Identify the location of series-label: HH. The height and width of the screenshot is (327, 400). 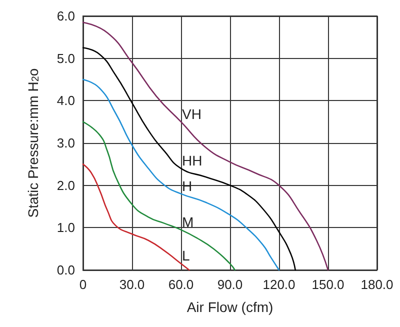
(192, 160).